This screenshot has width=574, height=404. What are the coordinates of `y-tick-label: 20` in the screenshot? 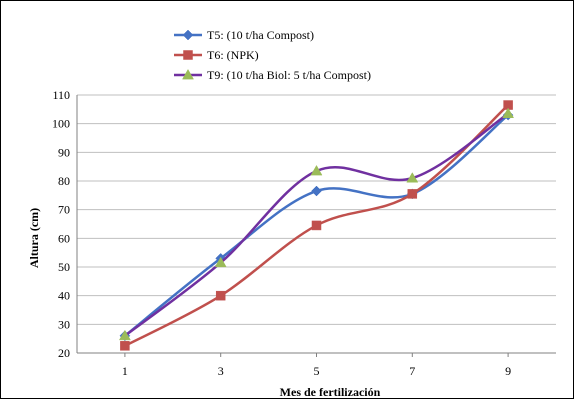 It's located at (64, 353).